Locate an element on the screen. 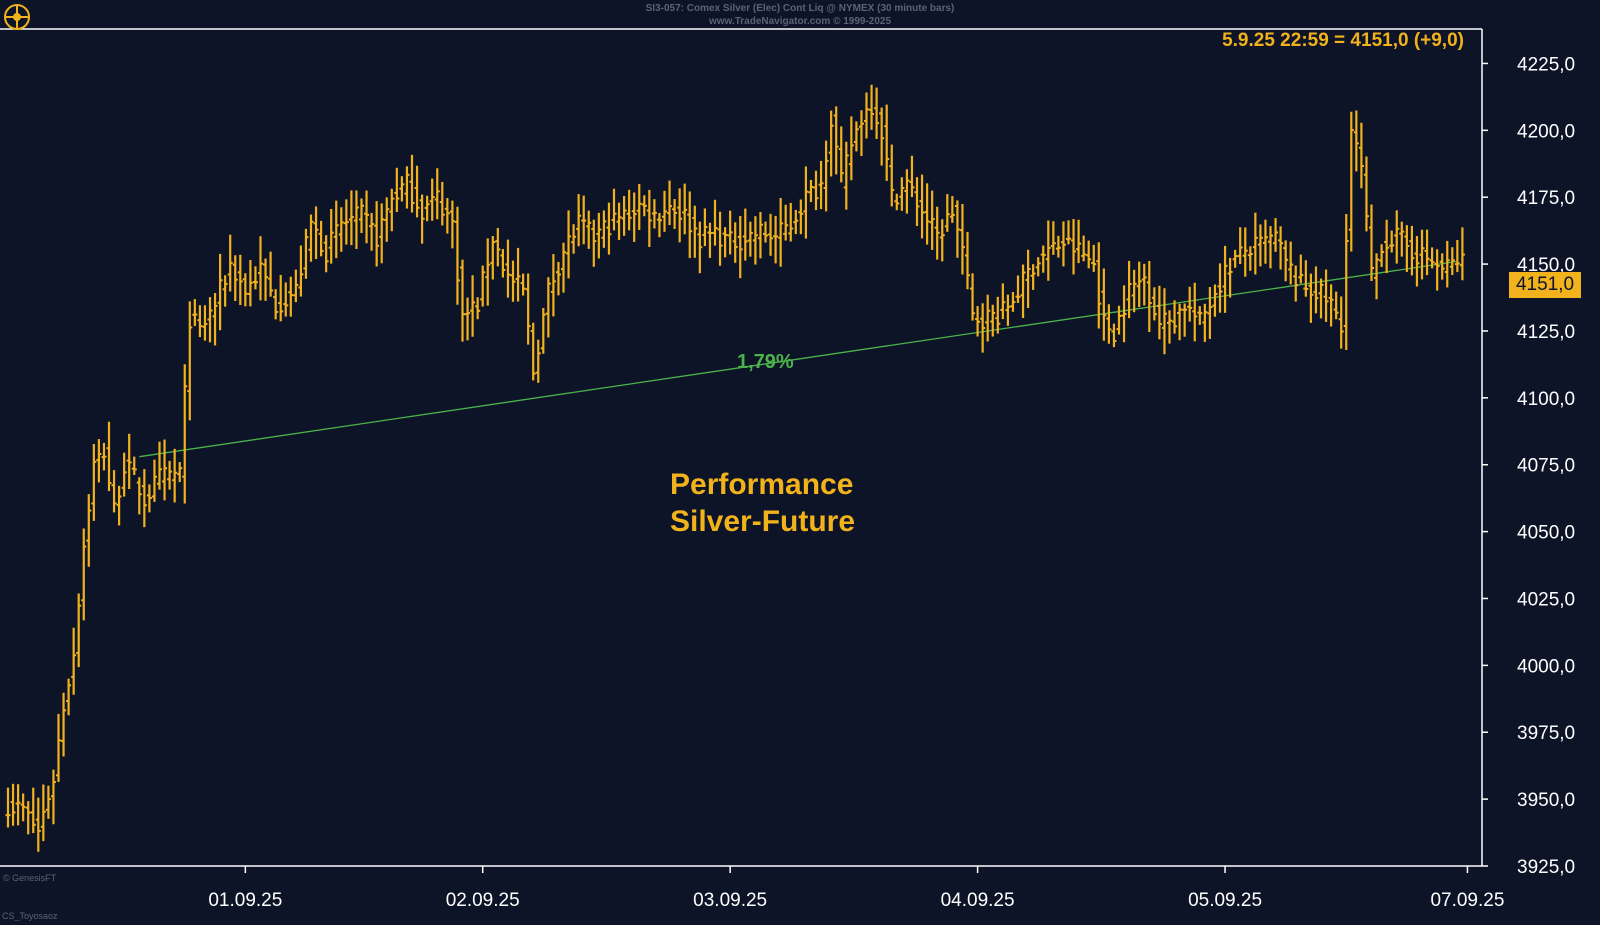  chart-header-copyright: www.TradeNavigator.com © 1999-2025 is located at coordinates (800, 21).